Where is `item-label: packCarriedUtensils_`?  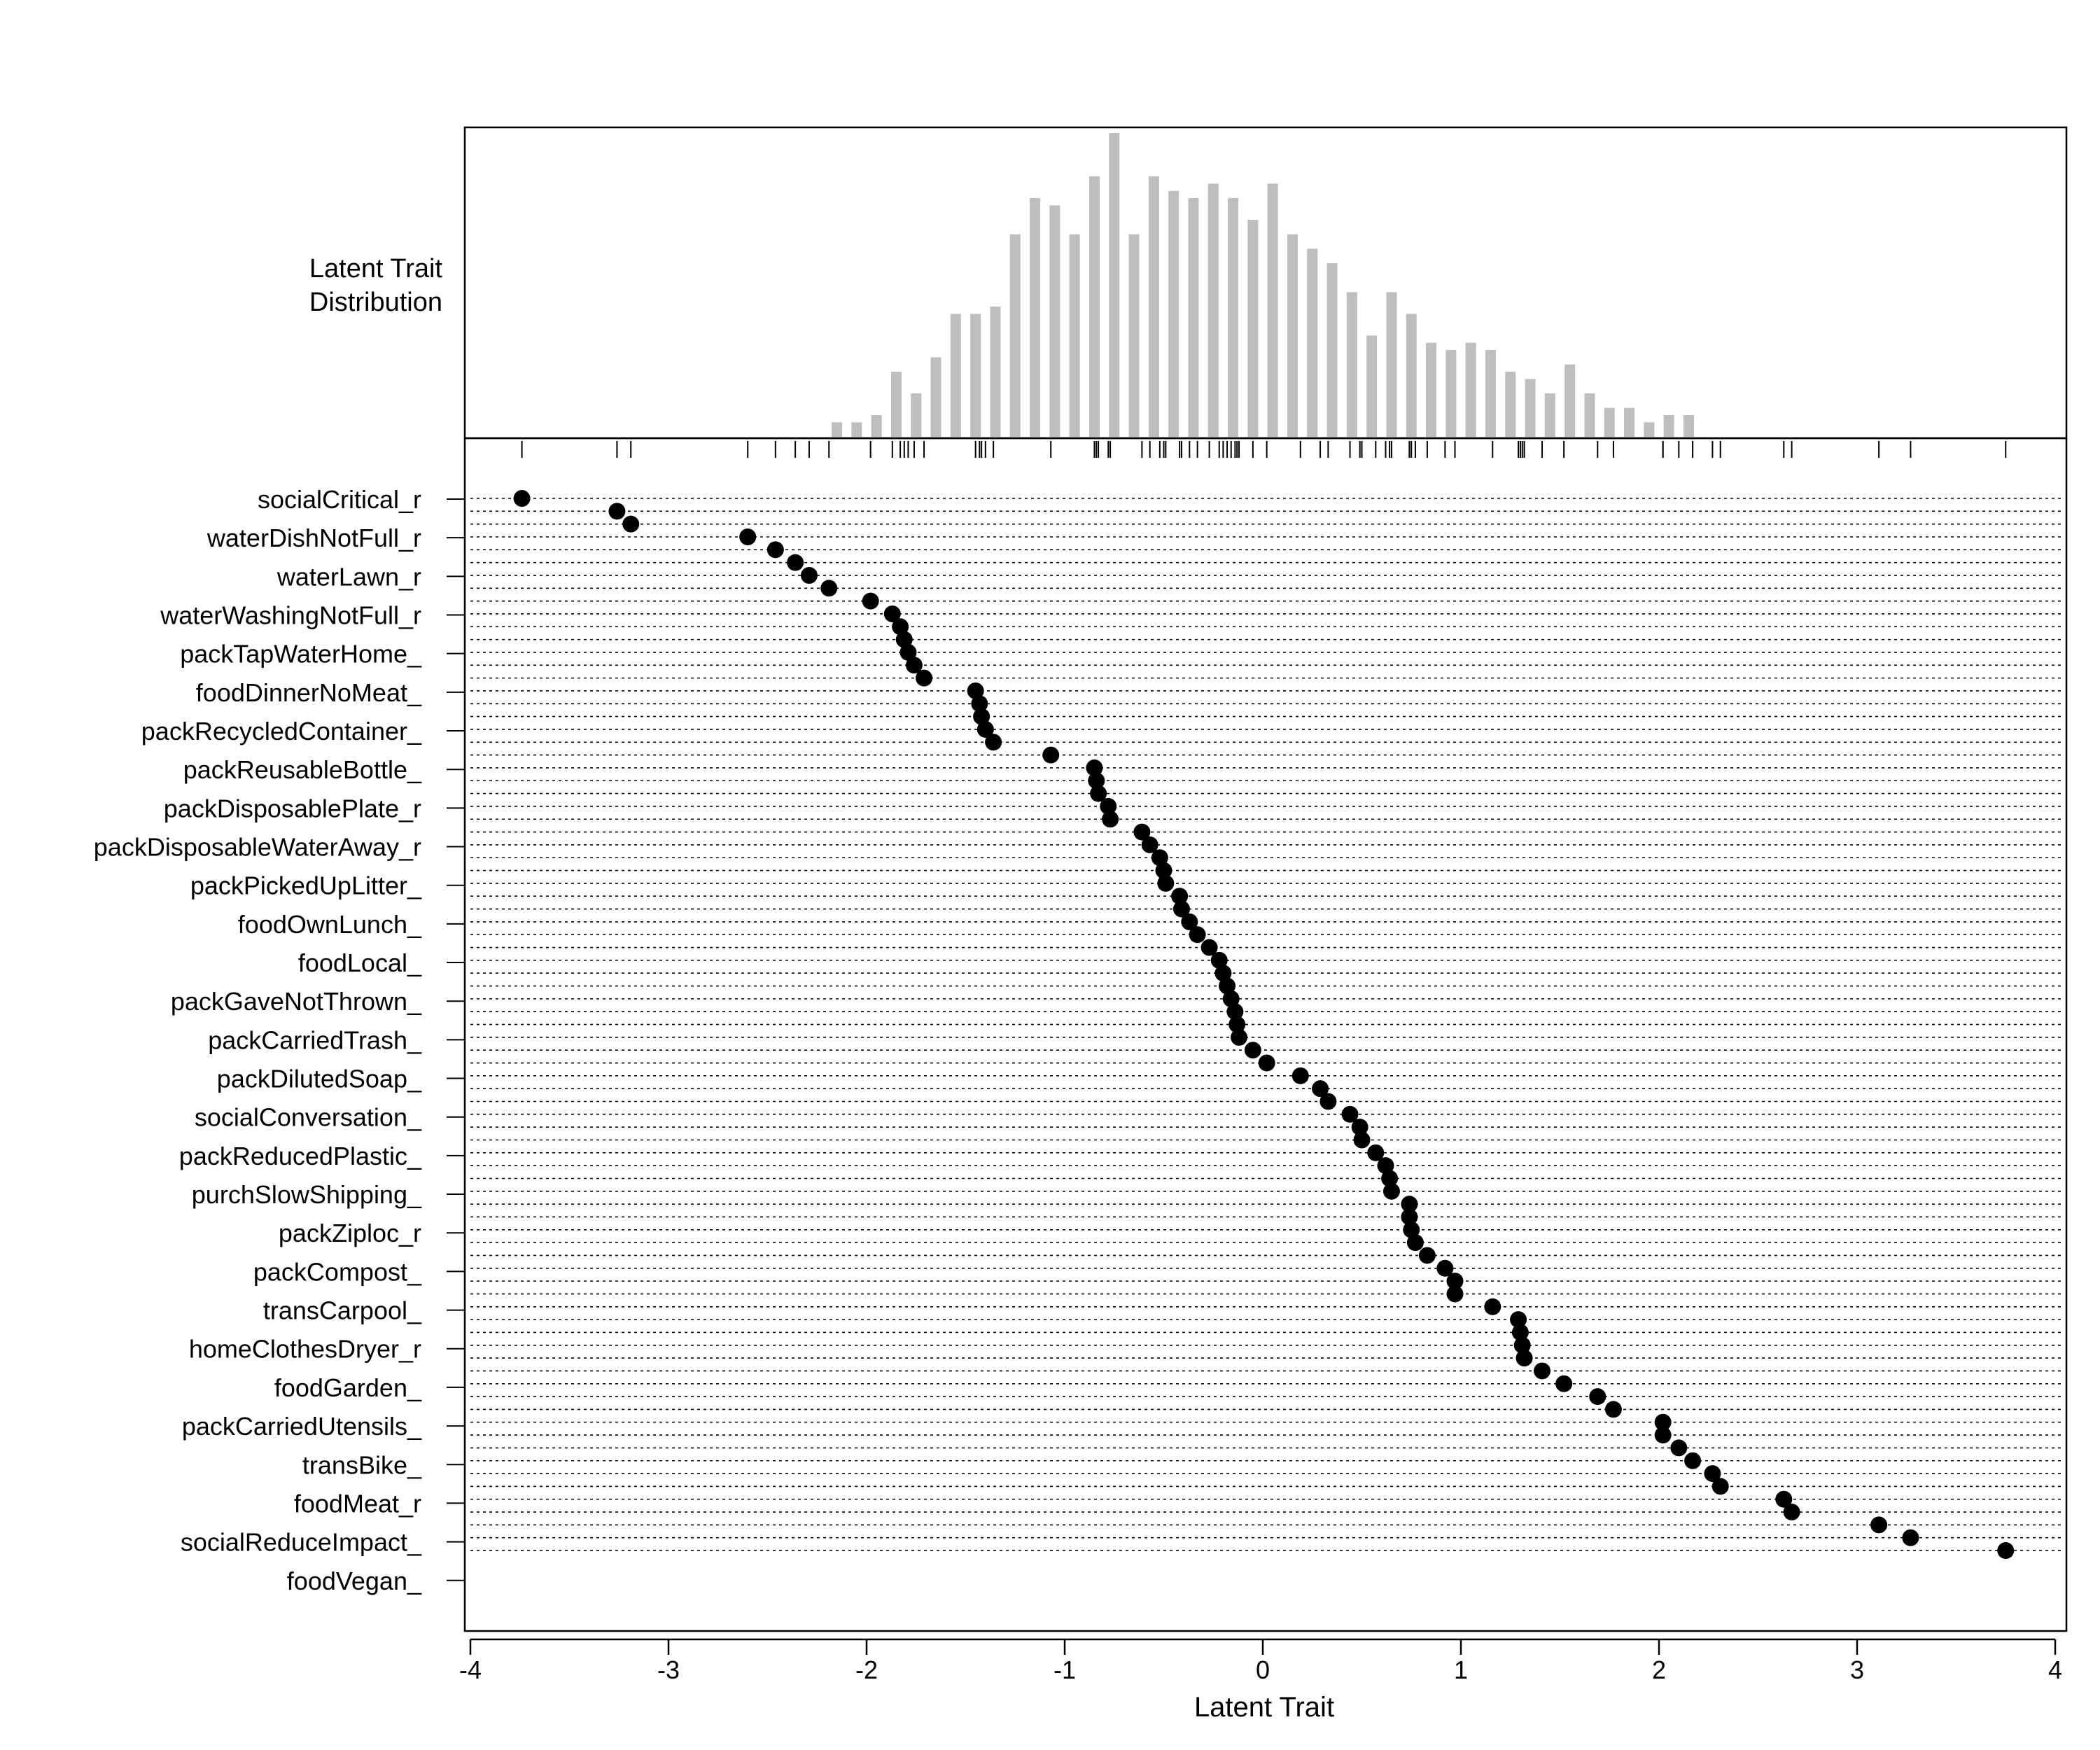 item-label: packCarriedUtensils_ is located at coordinates (302, 1426).